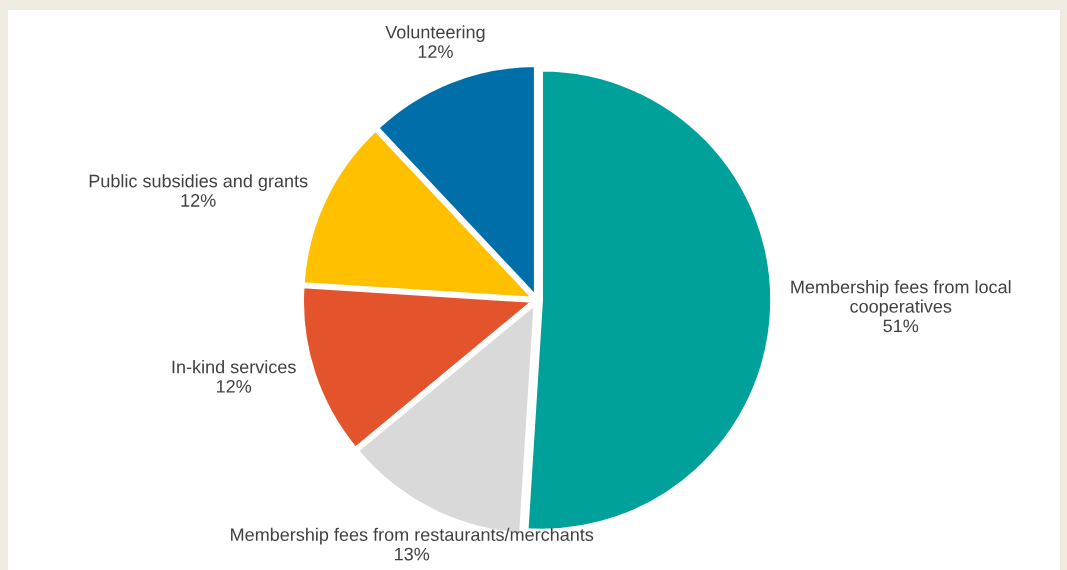 This screenshot has width=1067, height=570. What do you see at coordinates (412, 536) in the screenshot?
I see `slice-label: Membership fees from restaurants/merchants` at bounding box center [412, 536].